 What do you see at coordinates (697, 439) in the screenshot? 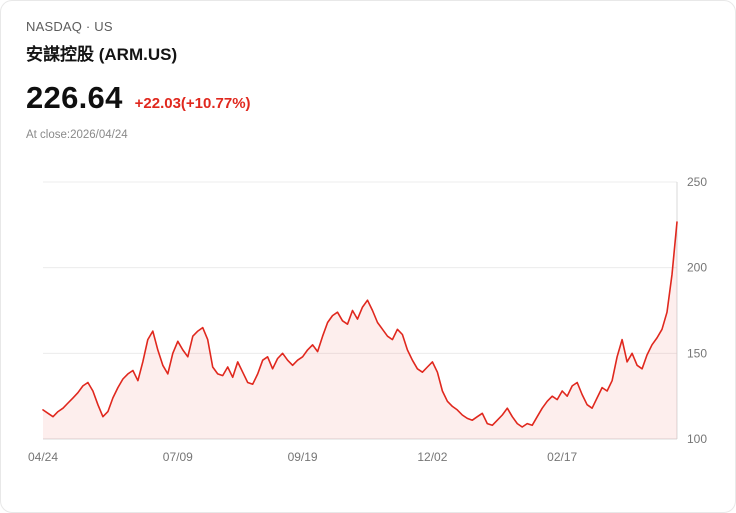
I see `y-axis-label-100: 100` at bounding box center [697, 439].